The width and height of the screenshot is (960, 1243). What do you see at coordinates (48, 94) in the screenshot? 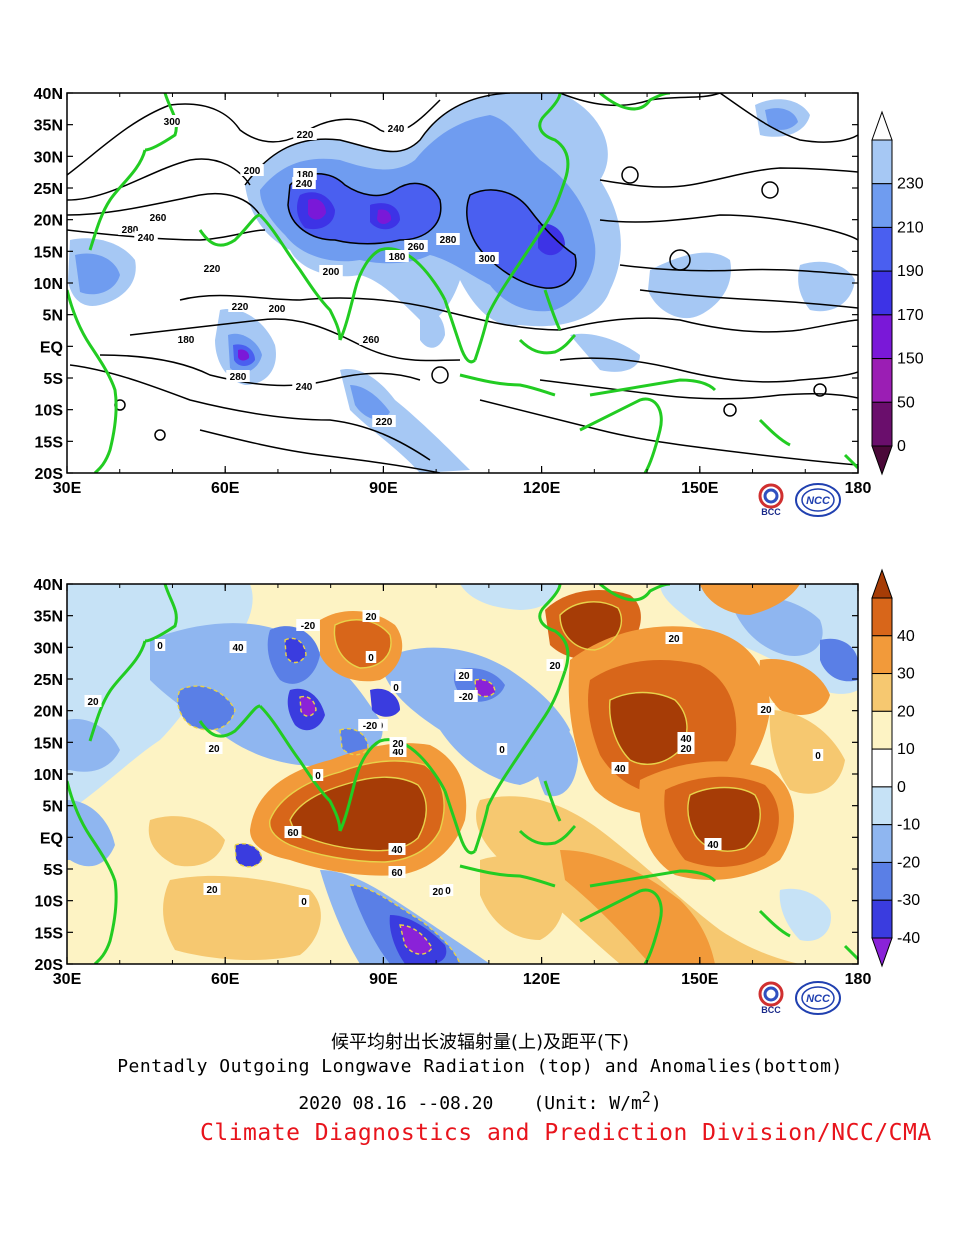
I see `lat-tick-label: 40N` at bounding box center [48, 94].